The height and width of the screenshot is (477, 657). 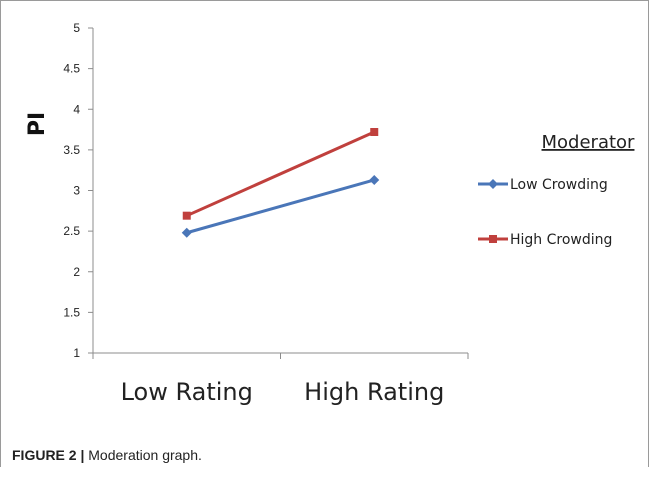 I want to click on caption-text: Moderation graph., so click(x=143, y=455).